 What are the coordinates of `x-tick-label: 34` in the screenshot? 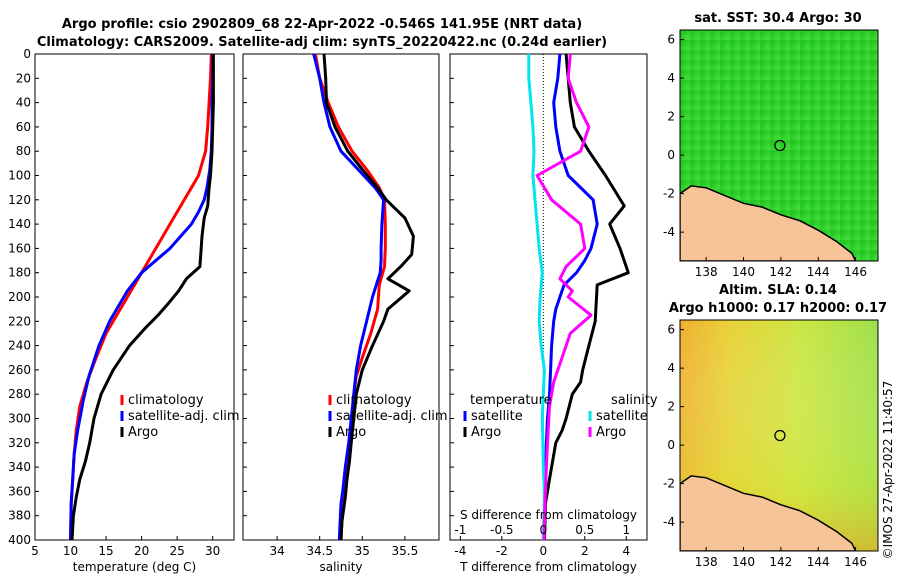 It's located at (276, 551).